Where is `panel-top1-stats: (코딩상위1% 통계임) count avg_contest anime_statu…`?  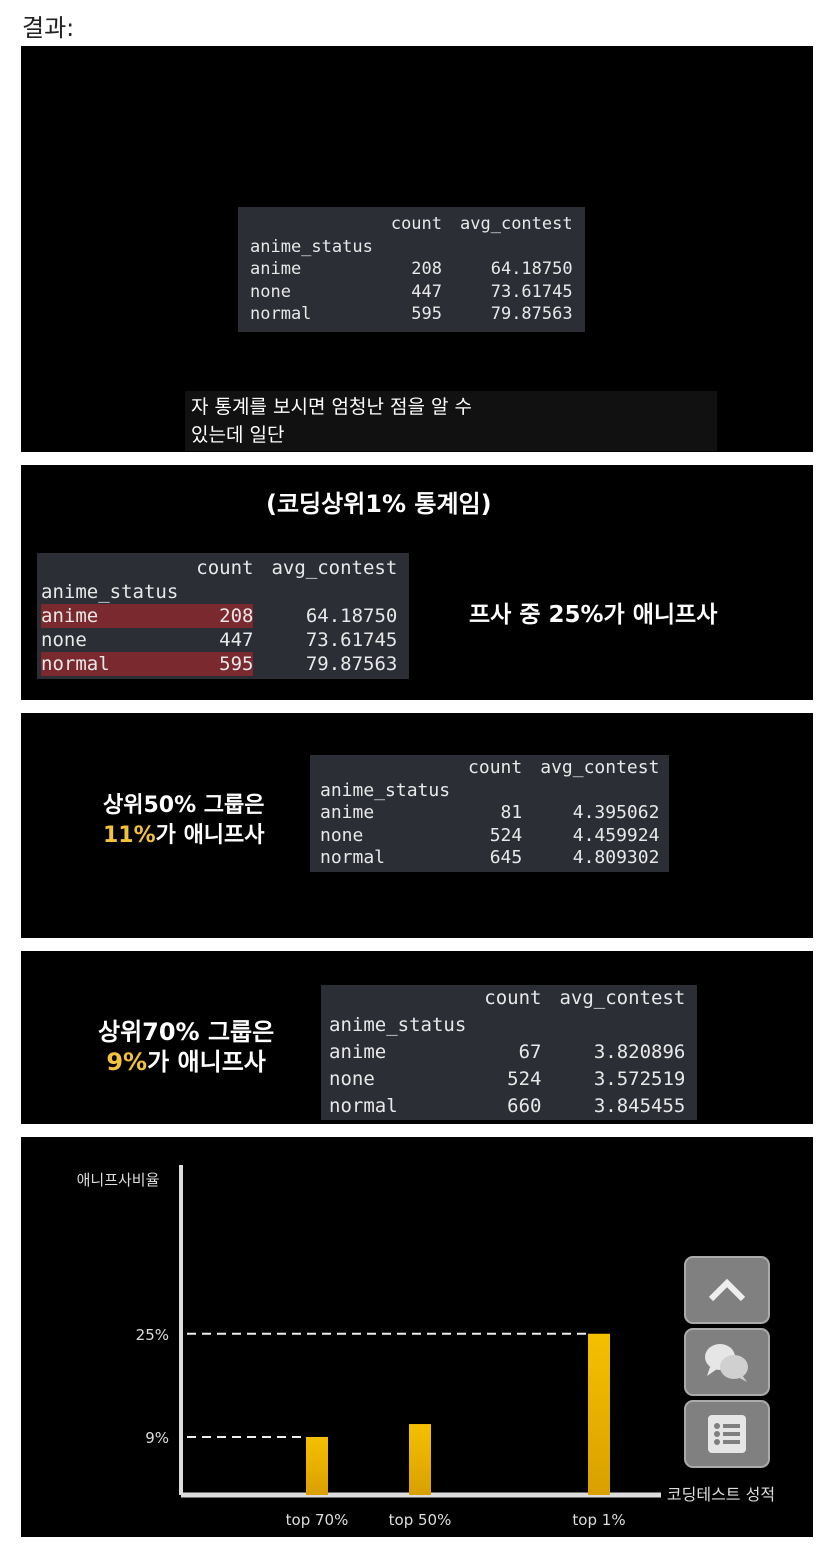 panel-top1-stats: (코딩상위1% 통계임) count avg_contest anime_statu… is located at coordinates (417, 582).